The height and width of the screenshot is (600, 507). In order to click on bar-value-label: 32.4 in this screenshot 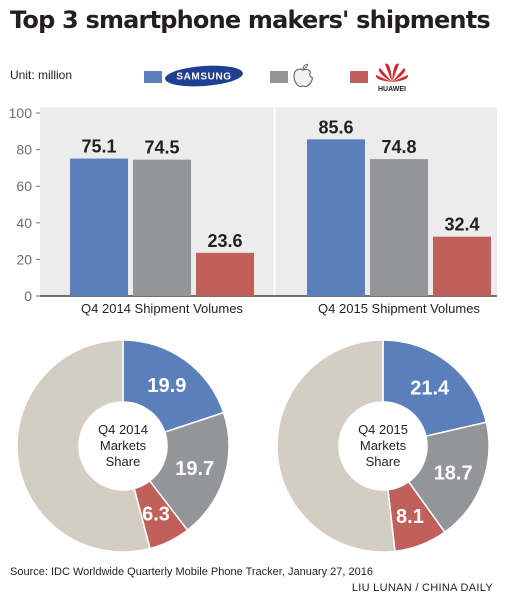, I will do `click(461, 225)`.